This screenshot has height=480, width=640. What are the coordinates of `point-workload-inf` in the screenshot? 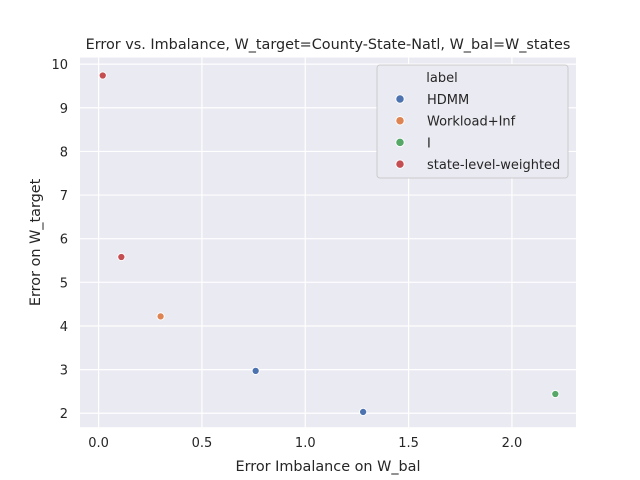 It's located at (160, 316).